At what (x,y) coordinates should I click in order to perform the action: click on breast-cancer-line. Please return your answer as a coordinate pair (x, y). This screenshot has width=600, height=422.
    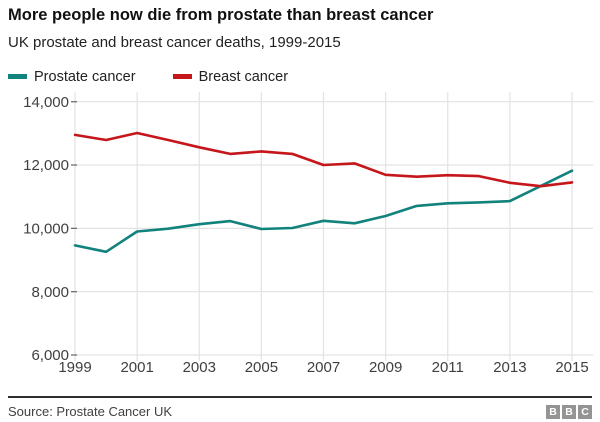
    Looking at the image, I should click on (323, 159).